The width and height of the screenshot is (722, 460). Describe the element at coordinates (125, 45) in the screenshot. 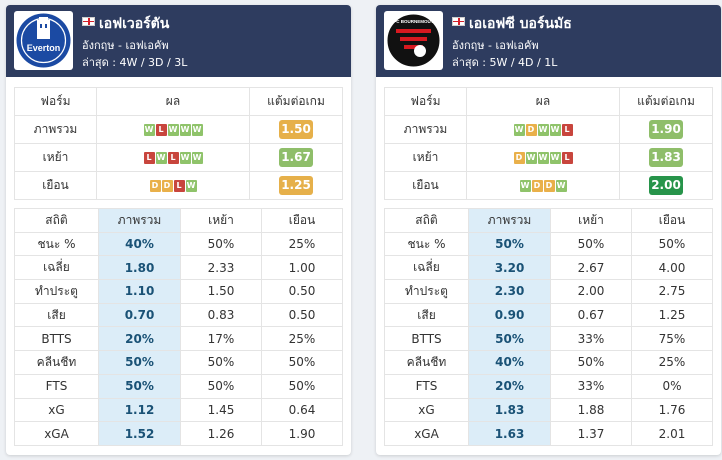

I see `team-league: อังกฤษ - เอฟเอคัพ` at that location.